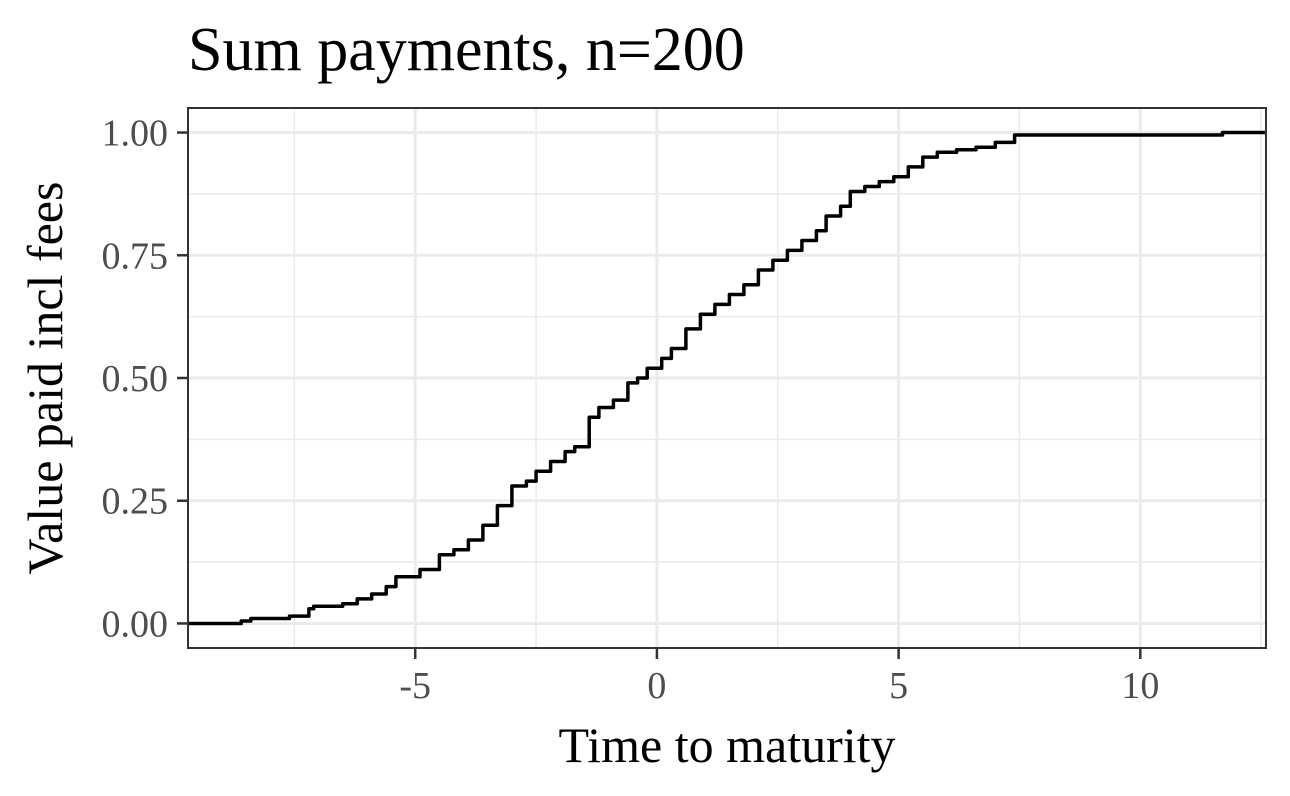  I want to click on y-axis: 0.00 0.25 0.50 0.75 1.00, so click(145, 379).